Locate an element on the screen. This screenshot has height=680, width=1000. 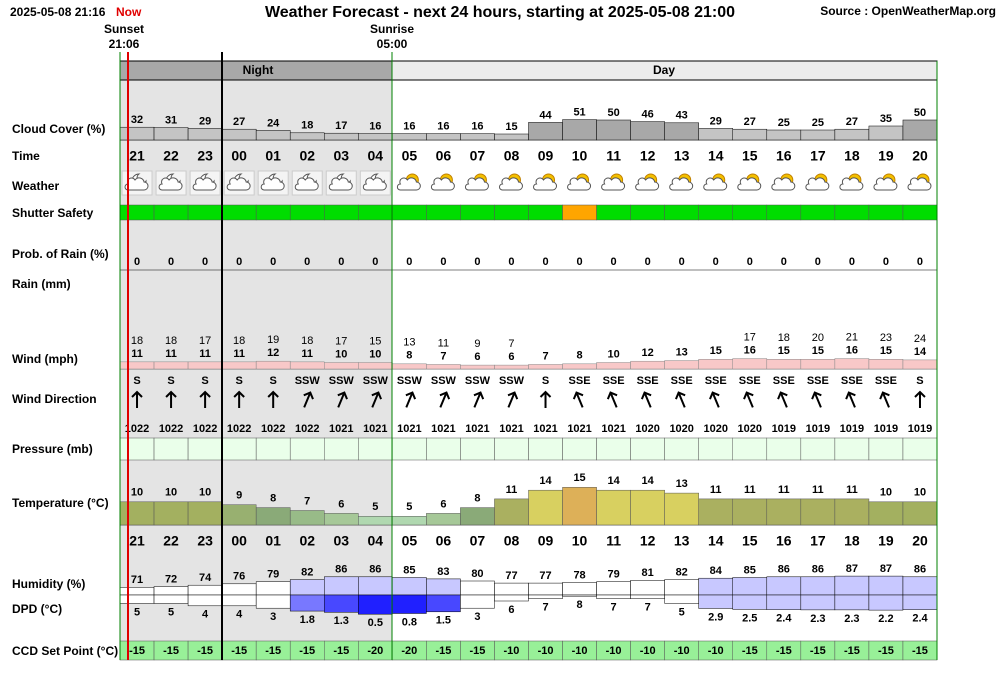
ccd-value: -20 is located at coordinates (409, 651).